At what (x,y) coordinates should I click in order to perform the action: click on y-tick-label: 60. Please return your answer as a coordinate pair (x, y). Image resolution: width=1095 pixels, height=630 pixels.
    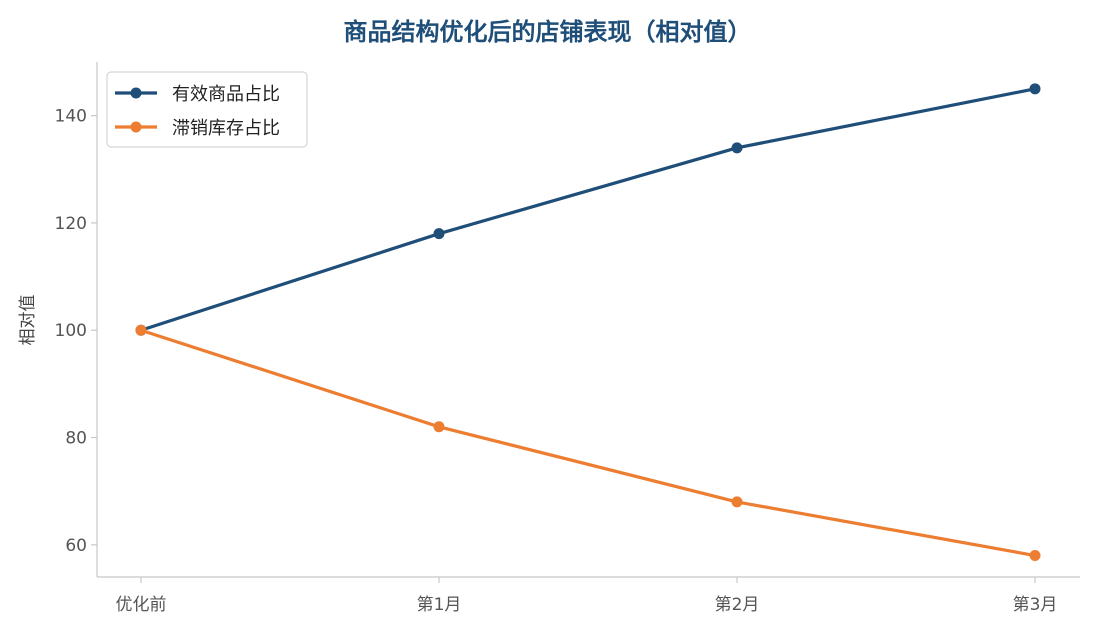
    Looking at the image, I should click on (76, 546).